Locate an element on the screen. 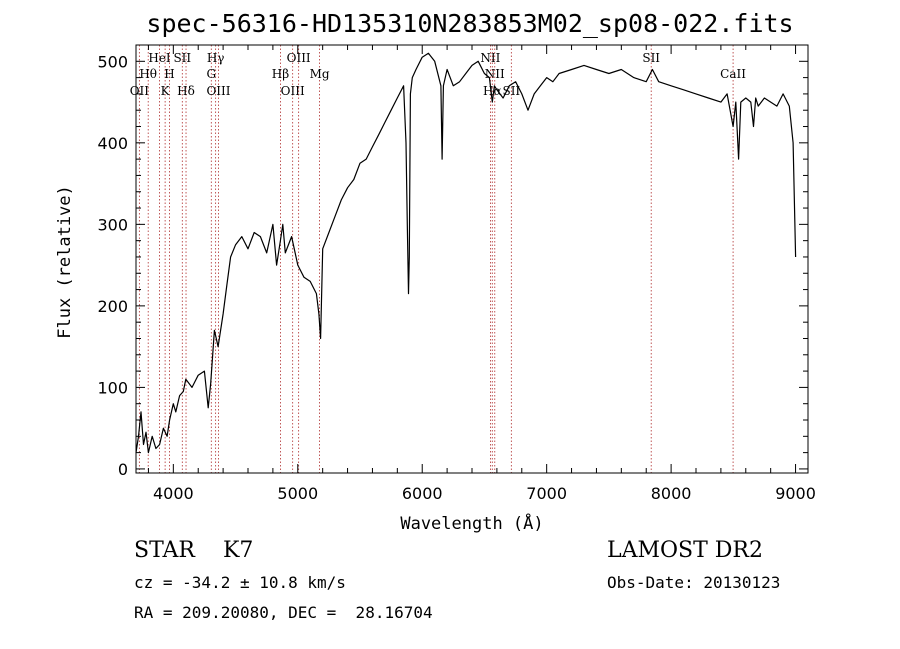 The height and width of the screenshot is (649, 900). marker-label-17: SII is located at coordinates (511, 91).